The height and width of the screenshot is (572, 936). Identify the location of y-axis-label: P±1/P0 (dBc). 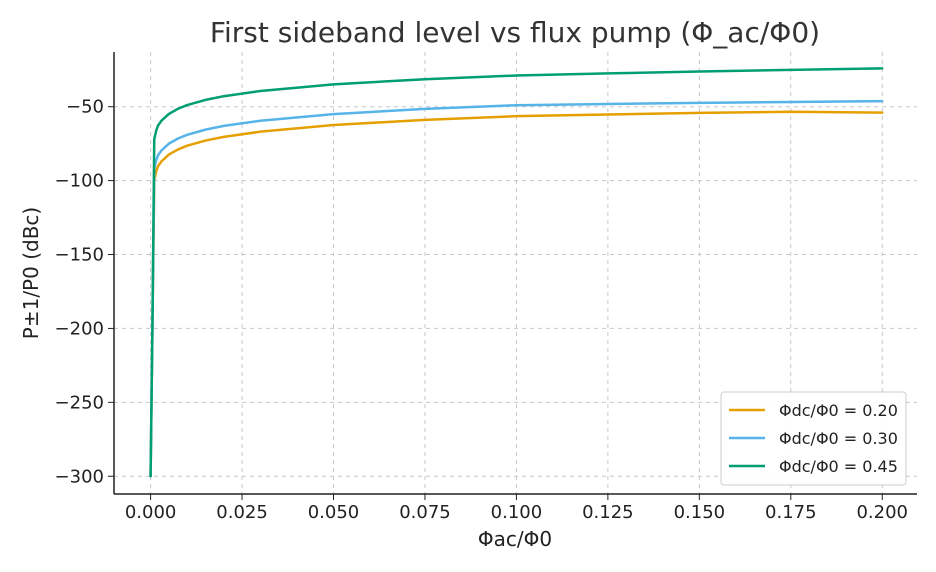
(31, 273).